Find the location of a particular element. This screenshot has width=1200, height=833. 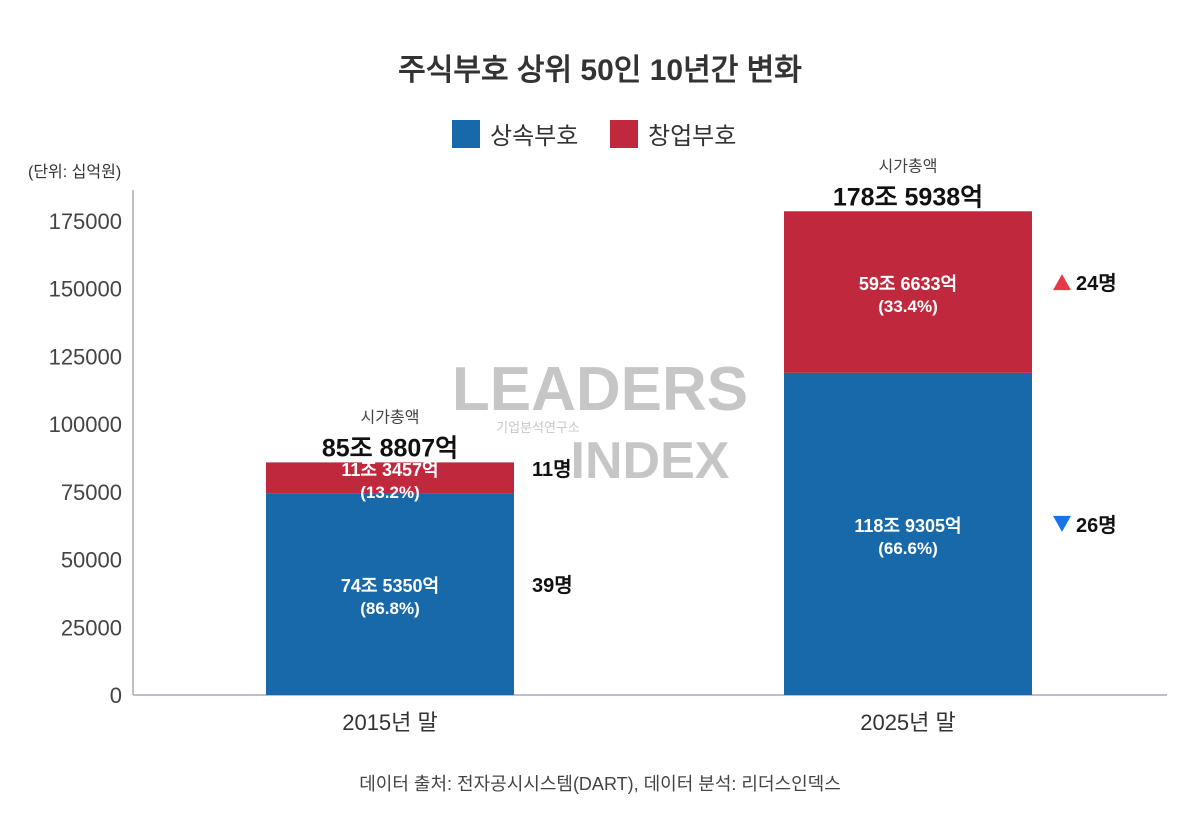

legend-label-inherited: 상속부호 is located at coordinates (534, 136).